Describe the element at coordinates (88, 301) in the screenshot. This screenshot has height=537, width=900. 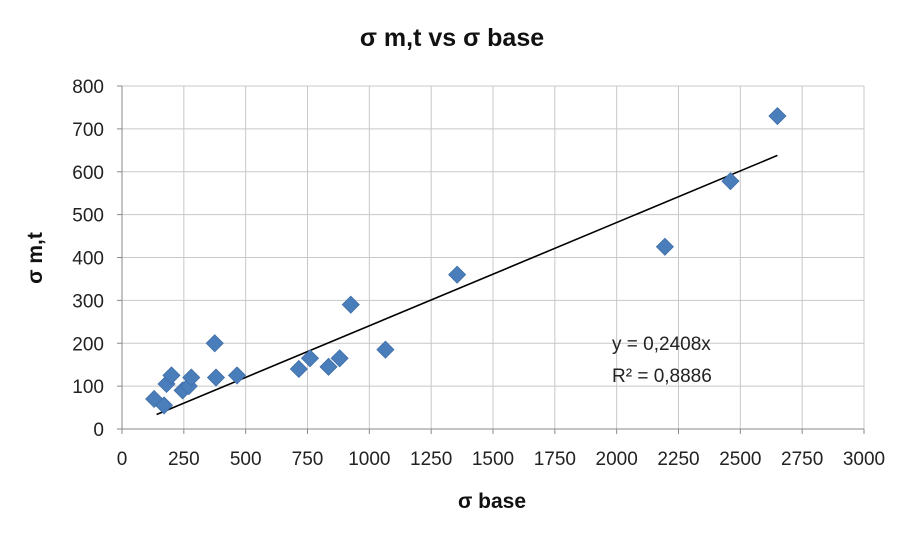
I see `y-tick-label-3: 300` at that location.